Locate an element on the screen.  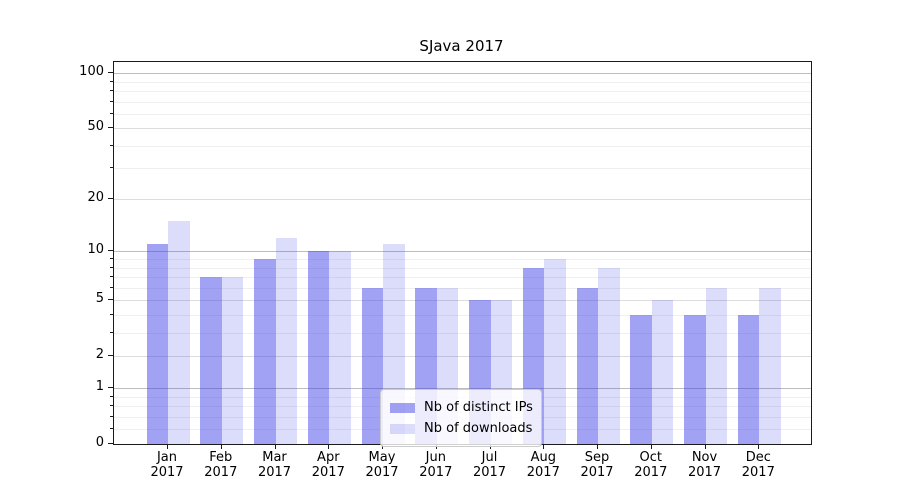
x-tick-label-nov: Nov 2017 is located at coordinates (704, 465).